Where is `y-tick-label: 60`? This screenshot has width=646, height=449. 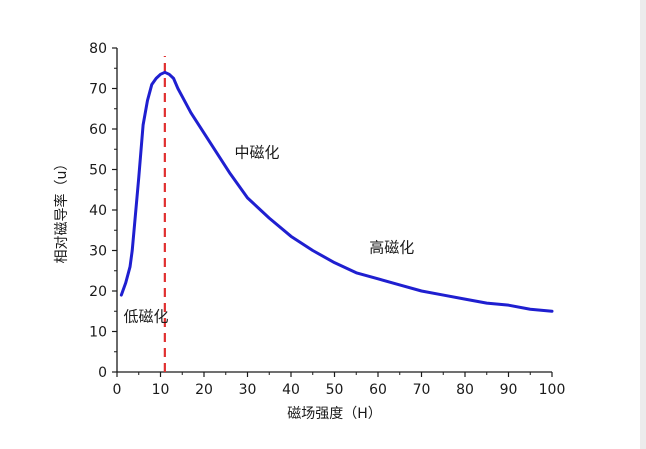 y-tick-label: 60 is located at coordinates (98, 130).